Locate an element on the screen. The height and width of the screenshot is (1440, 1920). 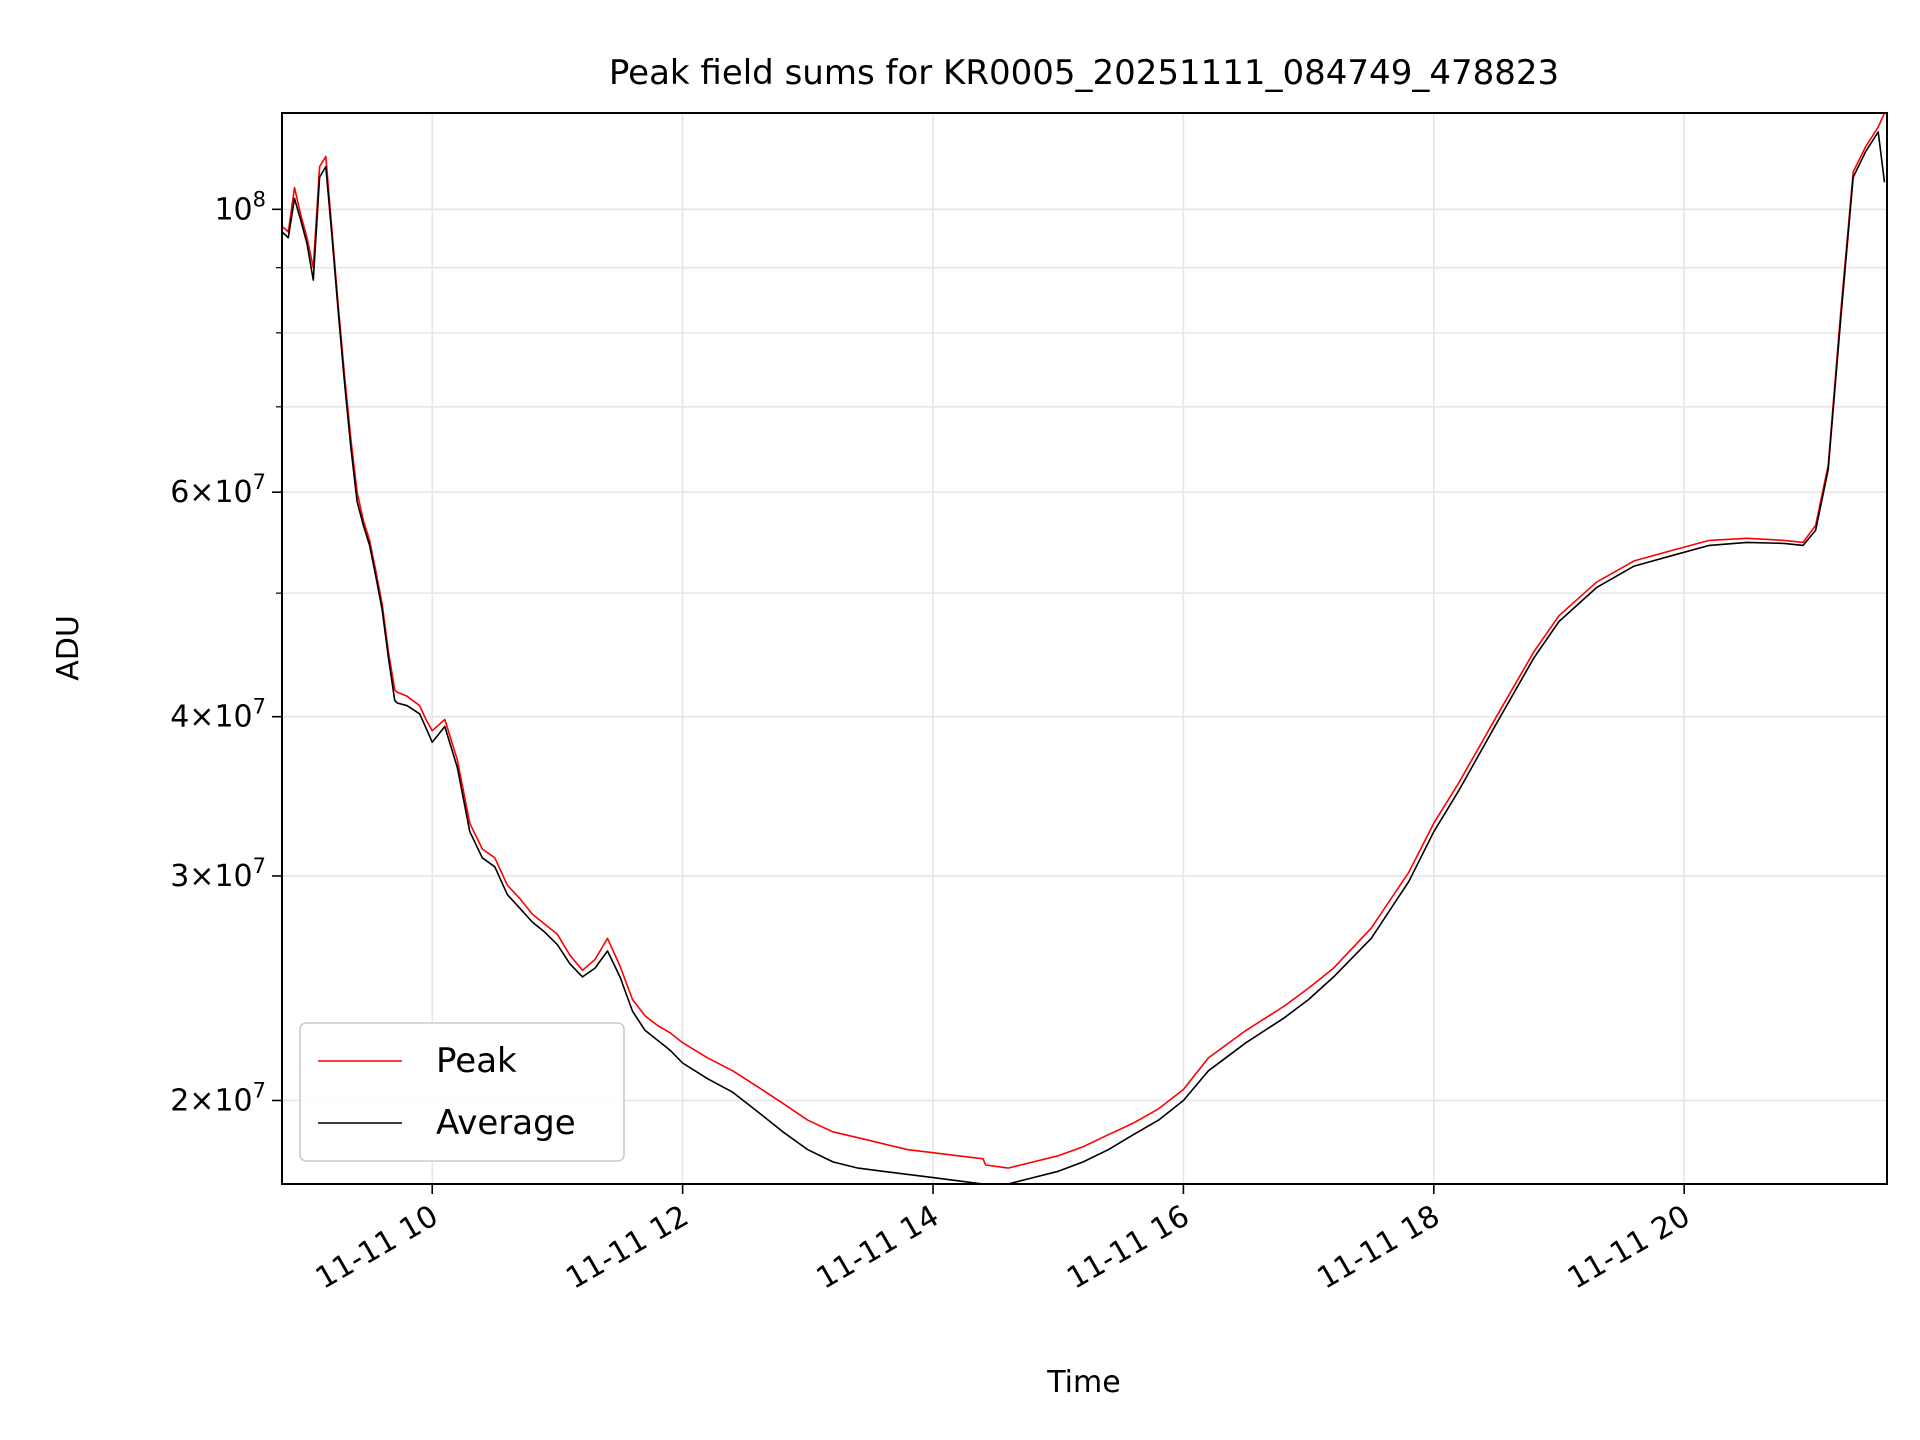
legend-box is located at coordinates (462, 1092).